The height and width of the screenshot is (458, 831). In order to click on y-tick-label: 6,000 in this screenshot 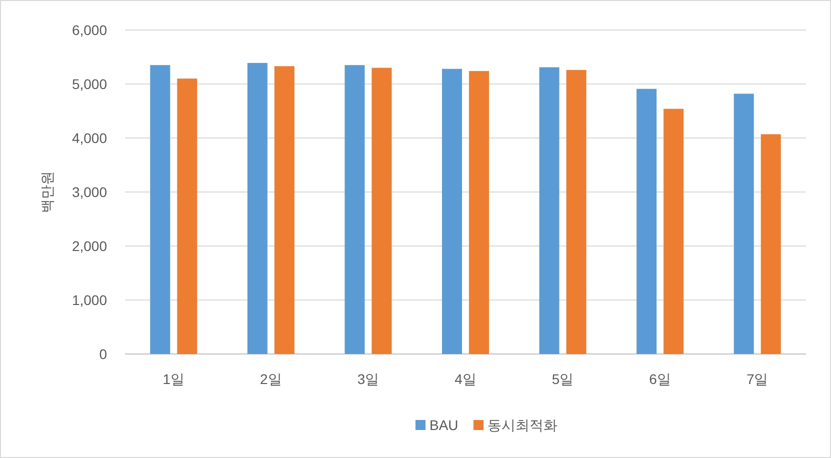, I will do `click(90, 30)`.